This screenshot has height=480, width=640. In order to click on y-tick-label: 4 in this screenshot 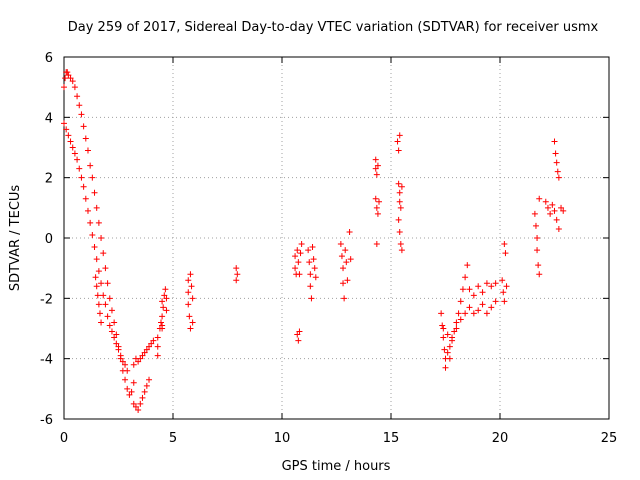, I will do `click(49, 118)`.